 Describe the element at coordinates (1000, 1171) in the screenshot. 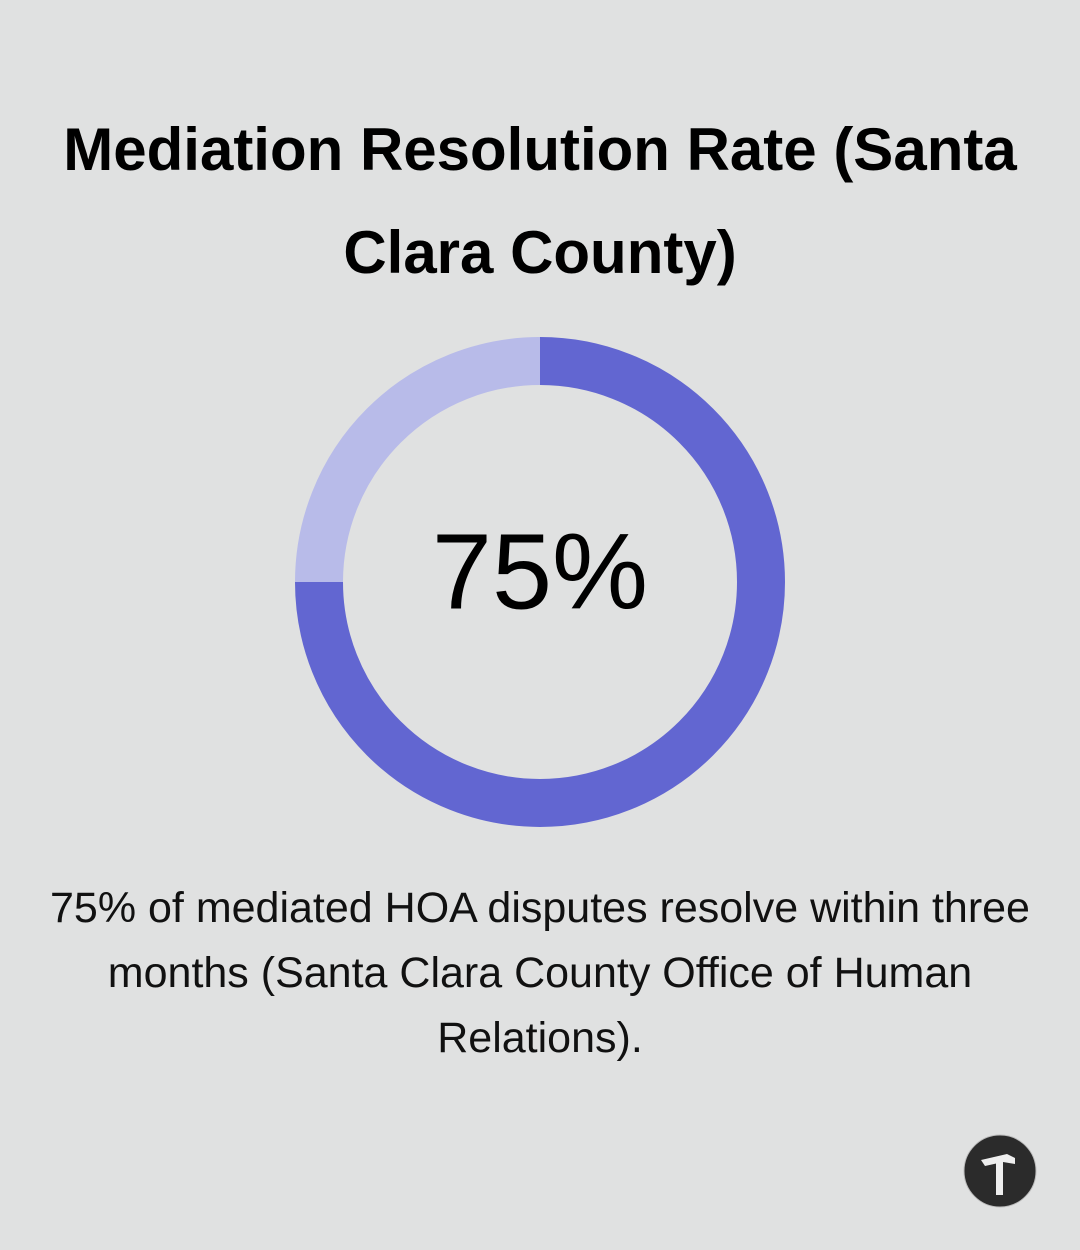

I see `logo` at that location.